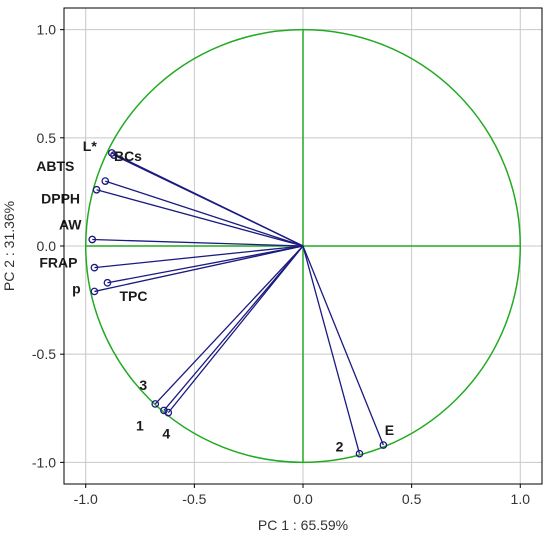  What do you see at coordinates (140, 425) in the screenshot?
I see `point-label-10: 1` at bounding box center [140, 425].